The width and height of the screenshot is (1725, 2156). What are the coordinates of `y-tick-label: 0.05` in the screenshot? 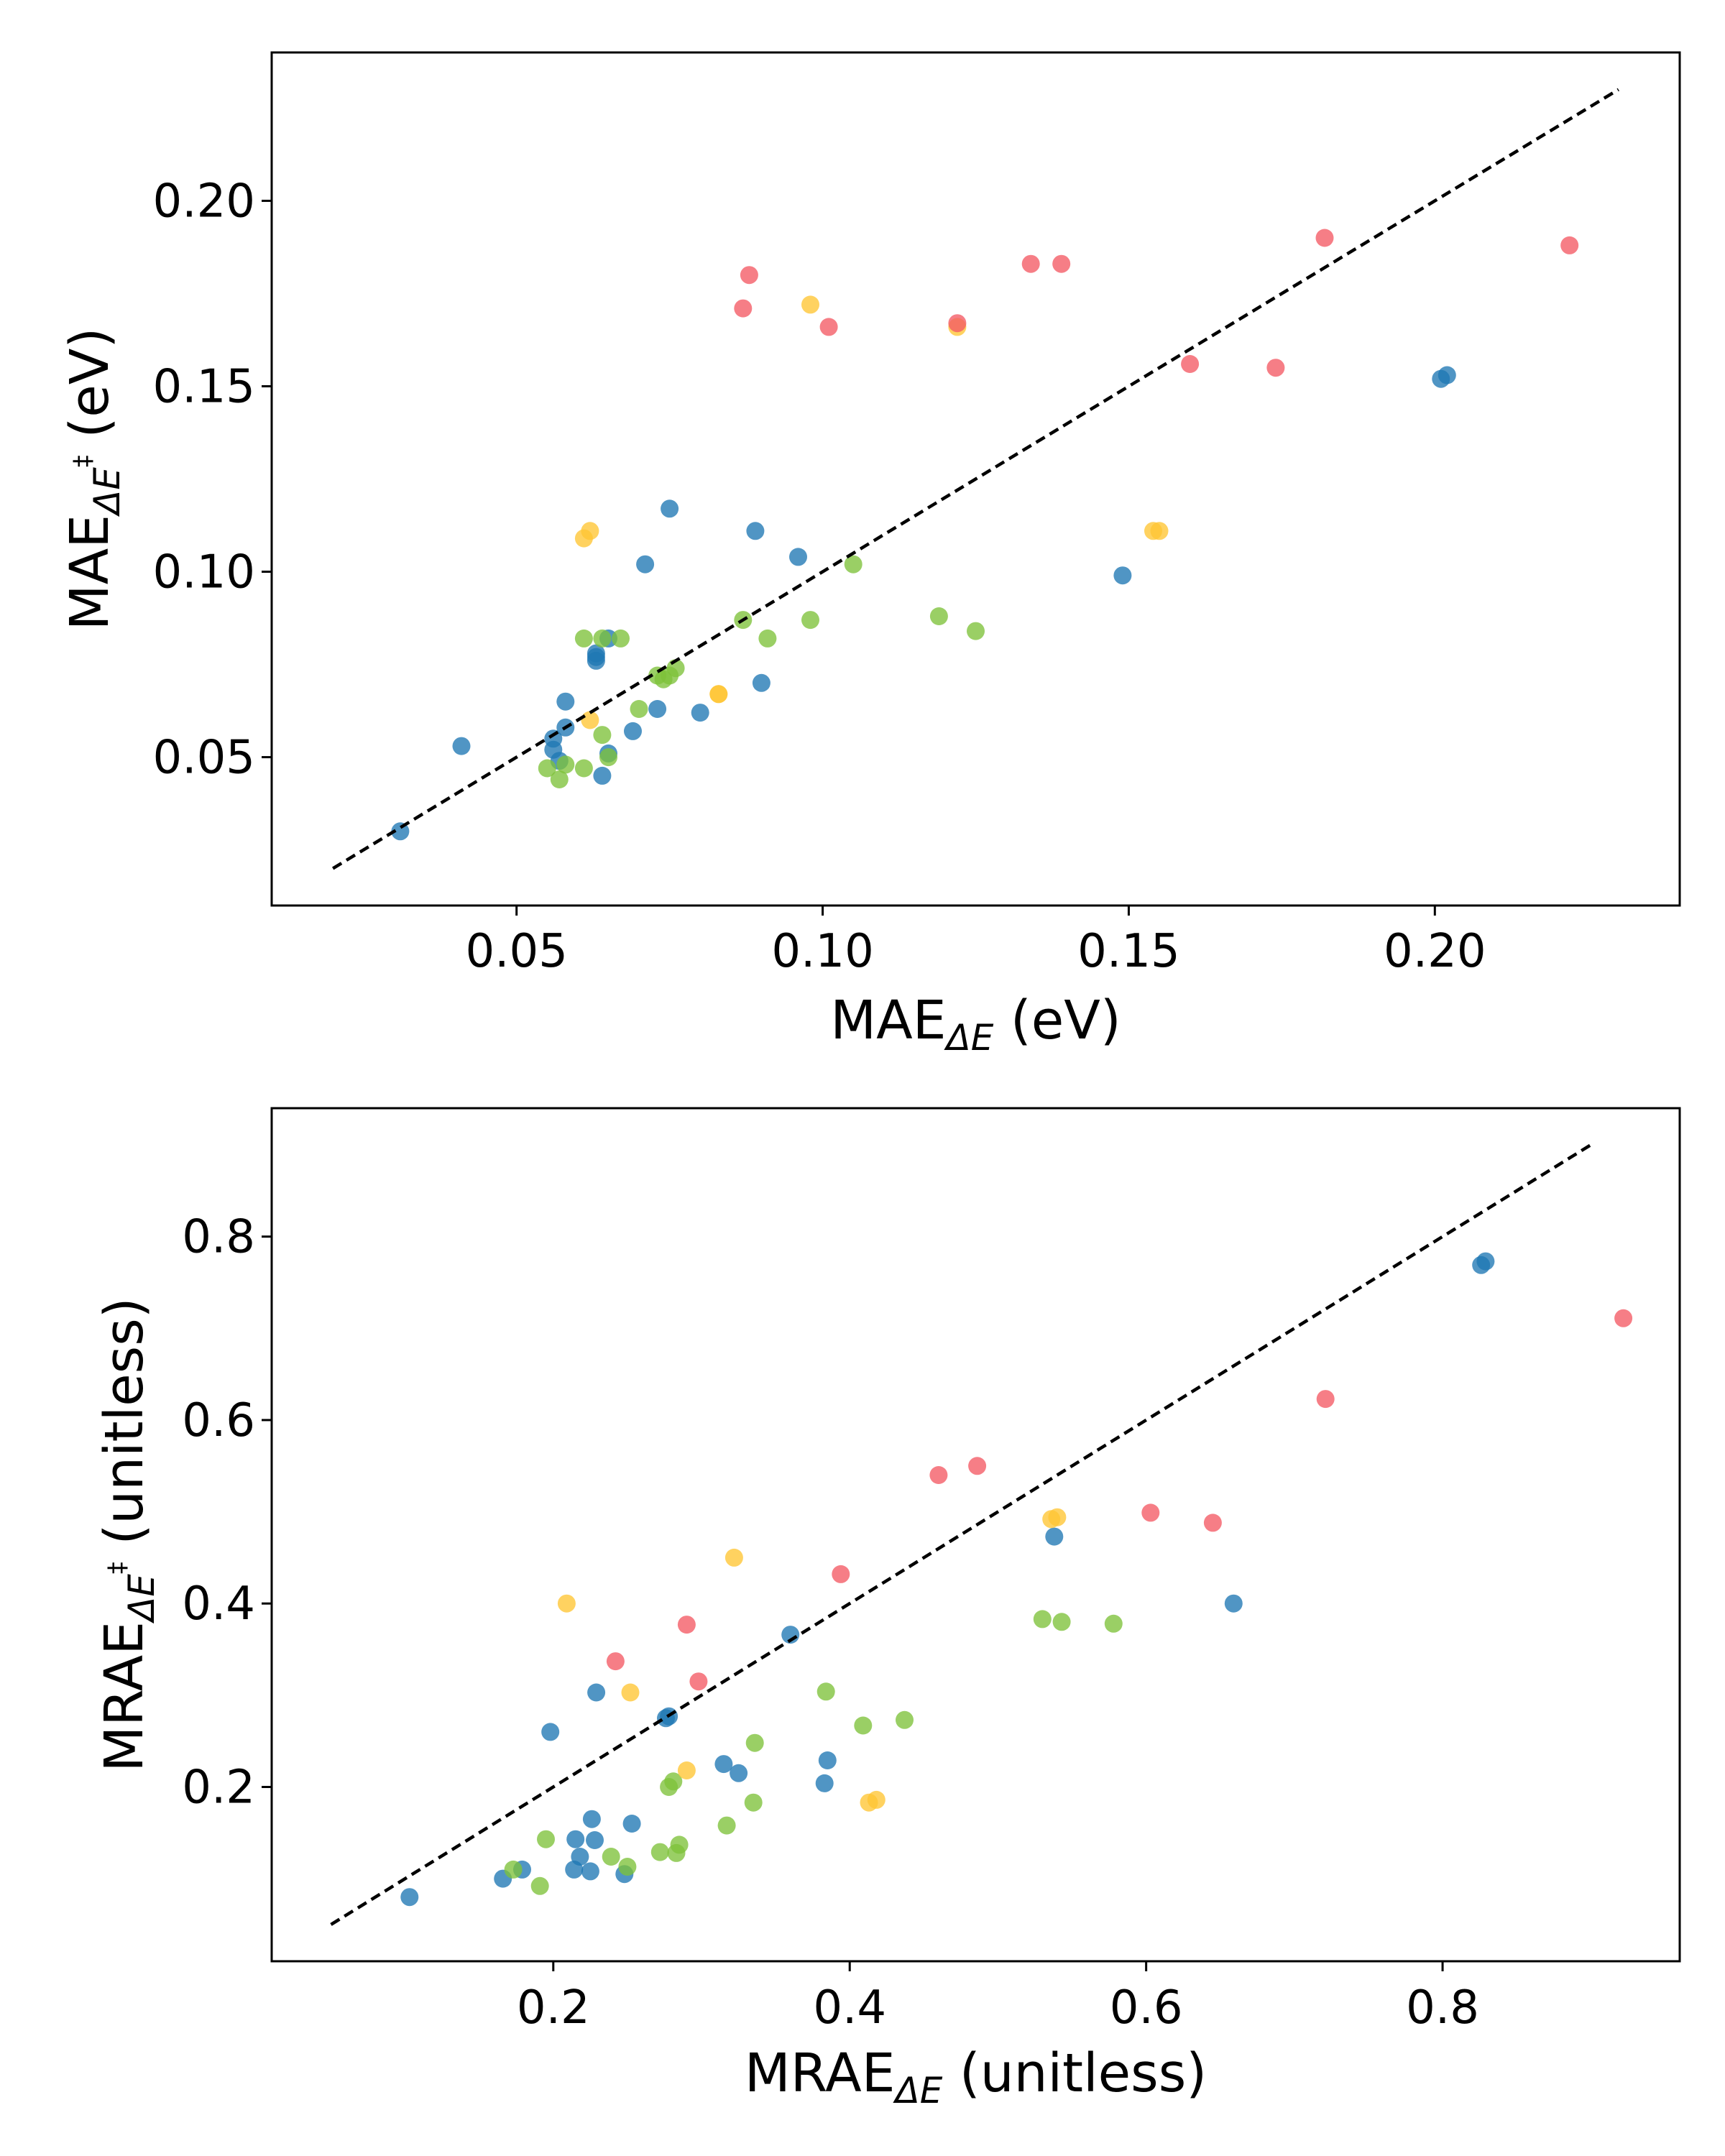 It's located at (204, 758).